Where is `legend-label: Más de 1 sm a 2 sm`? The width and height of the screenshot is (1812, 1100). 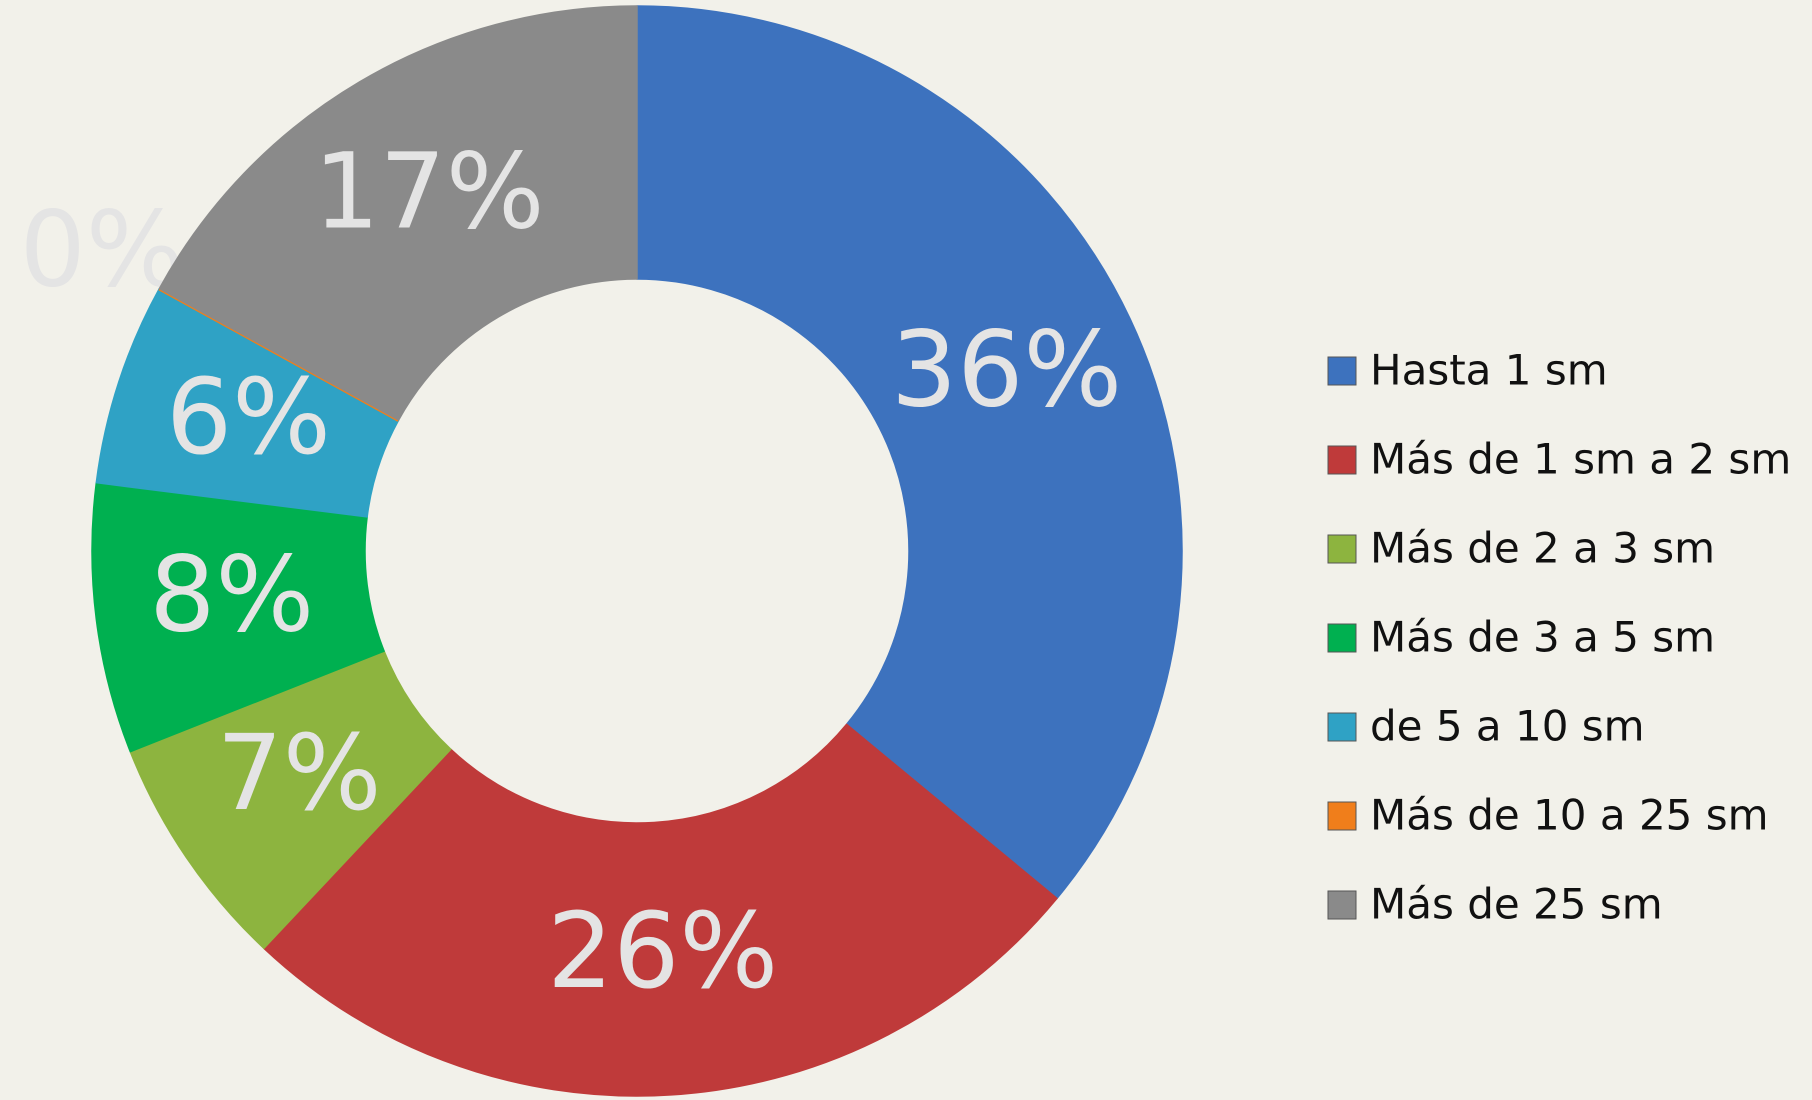 legend-label: Más de 1 sm a 2 sm is located at coordinates (1580, 459).